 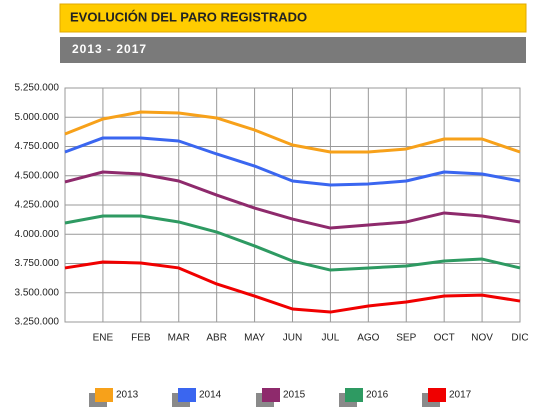 I want to click on y-tick-label: 5.000.000, so click(x=37, y=117).